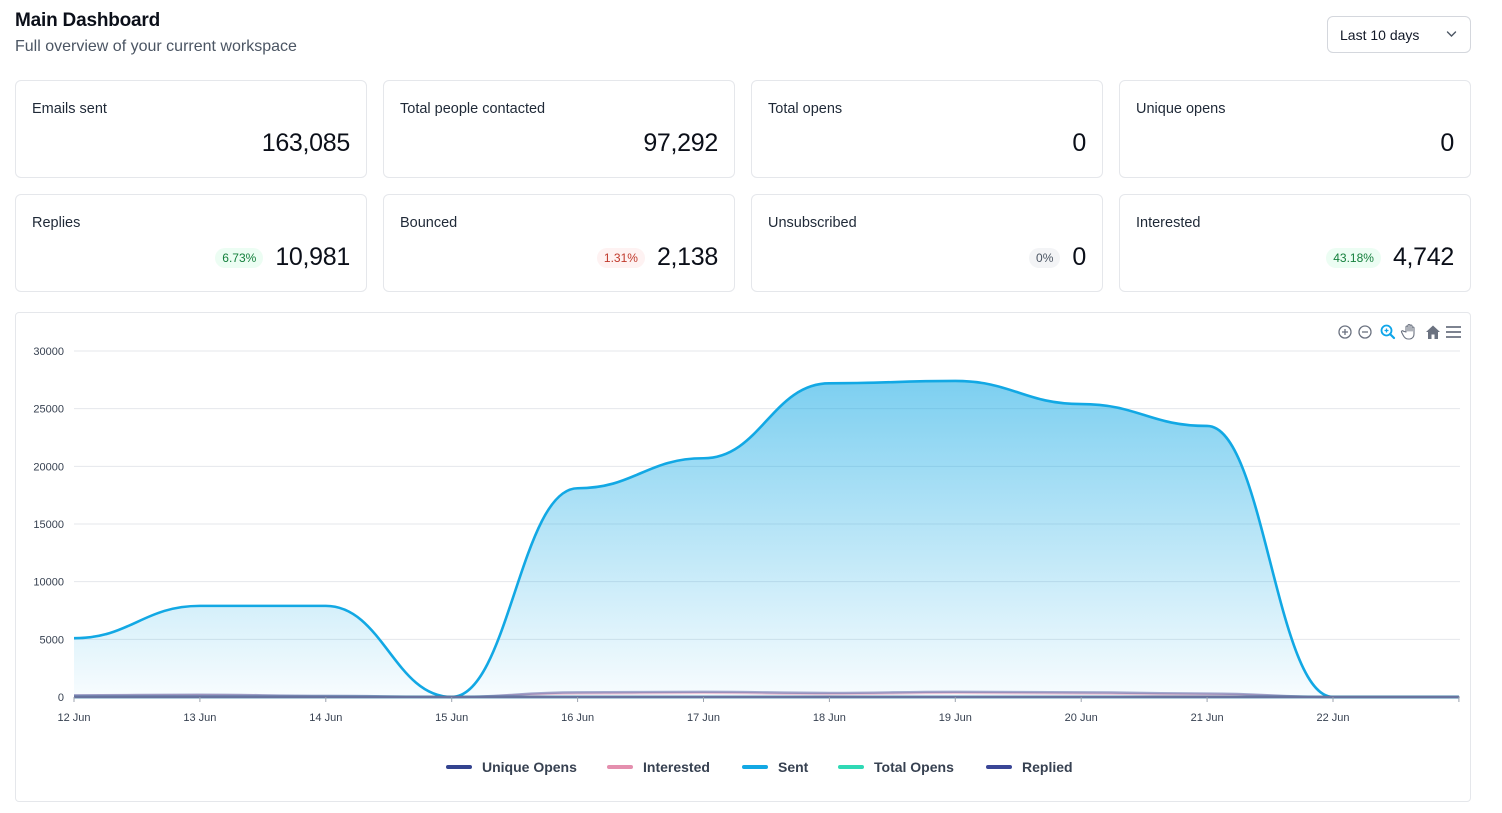 This screenshot has height=813, width=1502. I want to click on x-tick-label: 22 Jun, so click(1332, 718).